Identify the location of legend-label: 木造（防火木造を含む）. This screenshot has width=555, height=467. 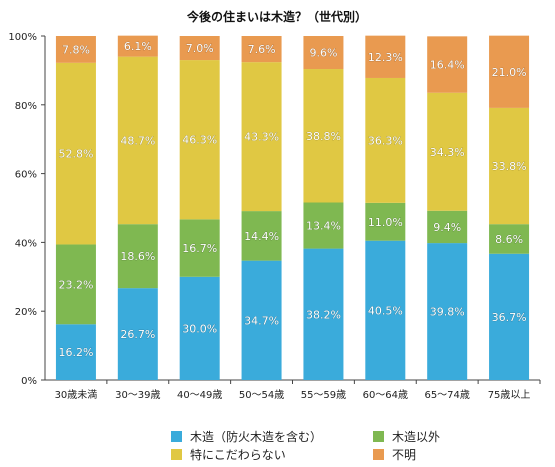
(256, 437).